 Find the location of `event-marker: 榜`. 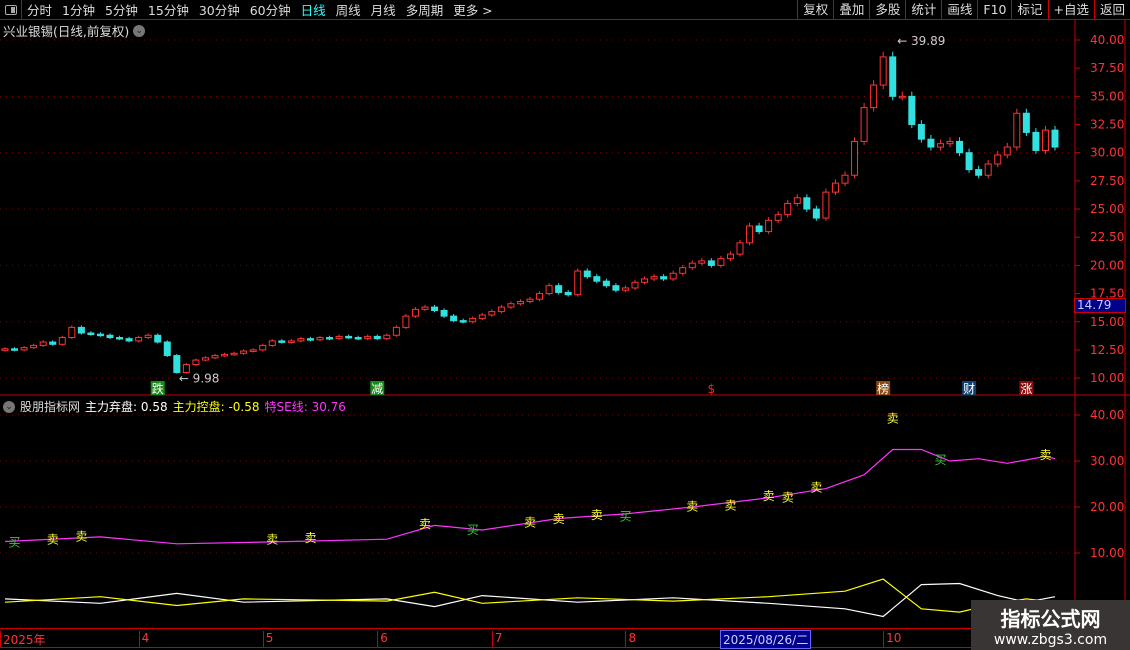

event-marker: 榜 is located at coordinates (883, 388).